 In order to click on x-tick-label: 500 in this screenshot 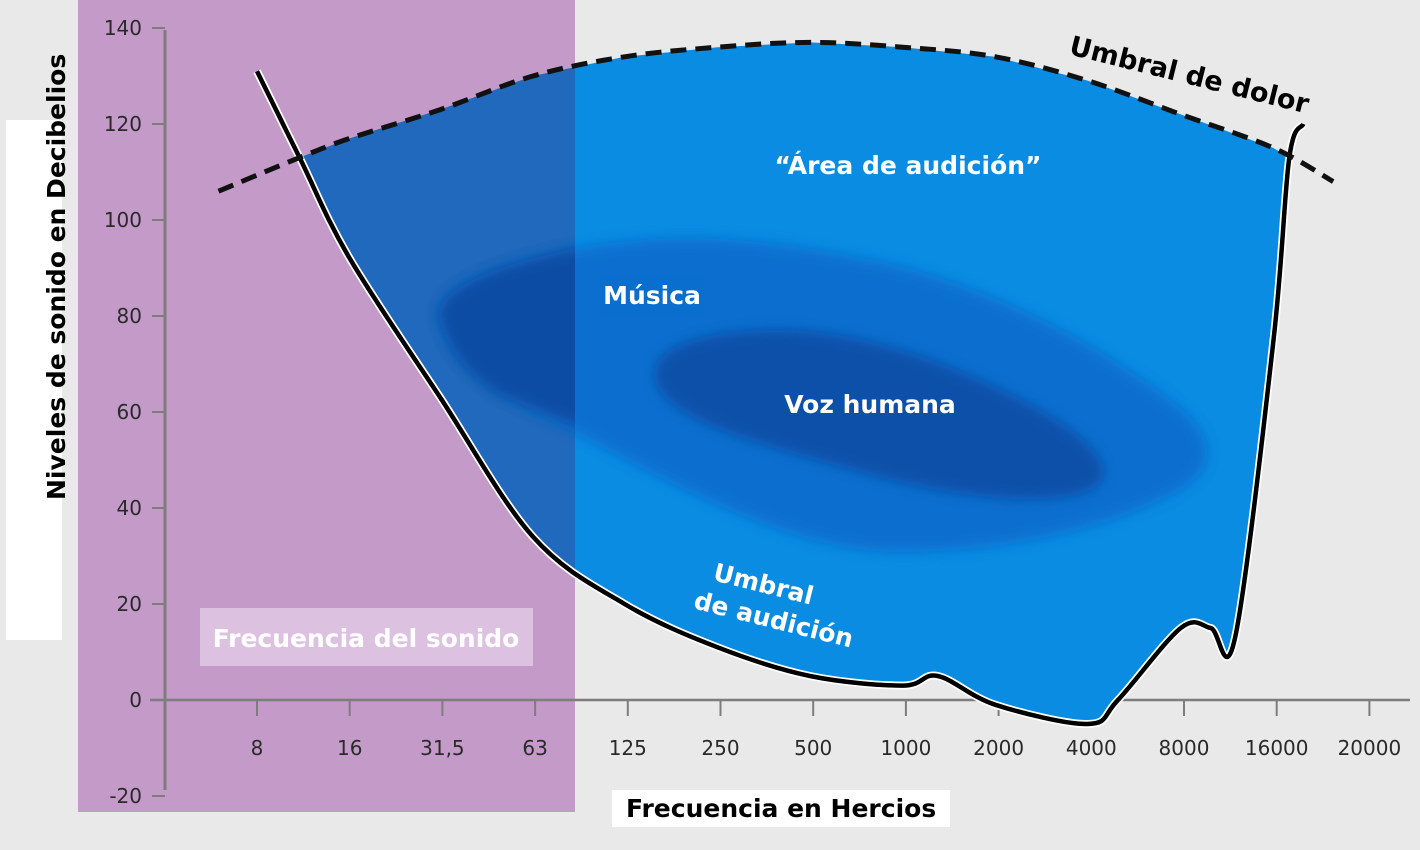, I will do `click(813, 748)`.